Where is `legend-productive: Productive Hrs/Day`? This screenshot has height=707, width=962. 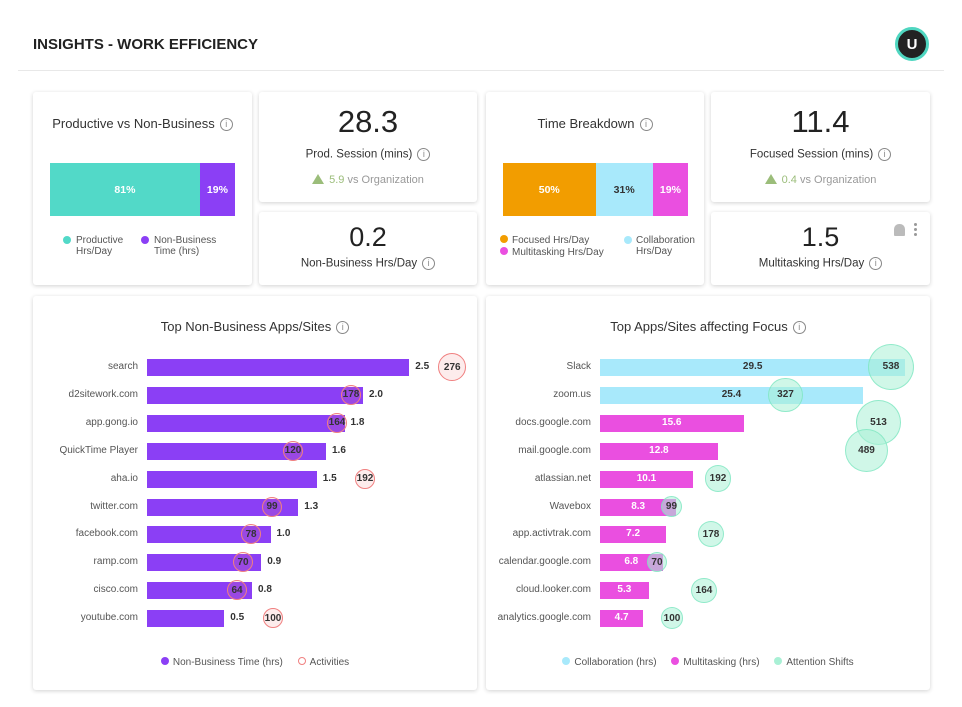 legend-productive: Productive Hrs/Day is located at coordinates (99, 246).